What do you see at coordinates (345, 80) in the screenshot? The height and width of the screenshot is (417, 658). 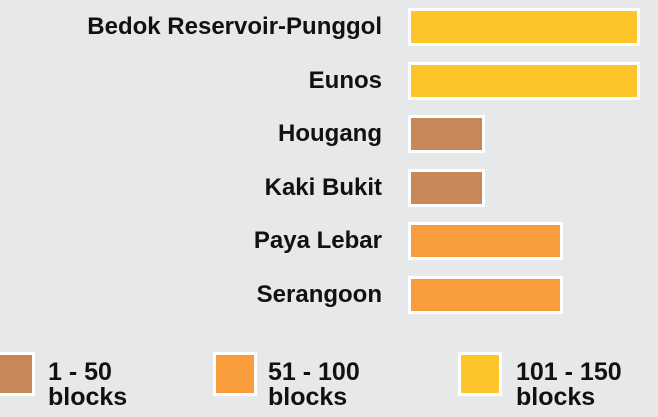 I see `category-label: Eunos` at bounding box center [345, 80].